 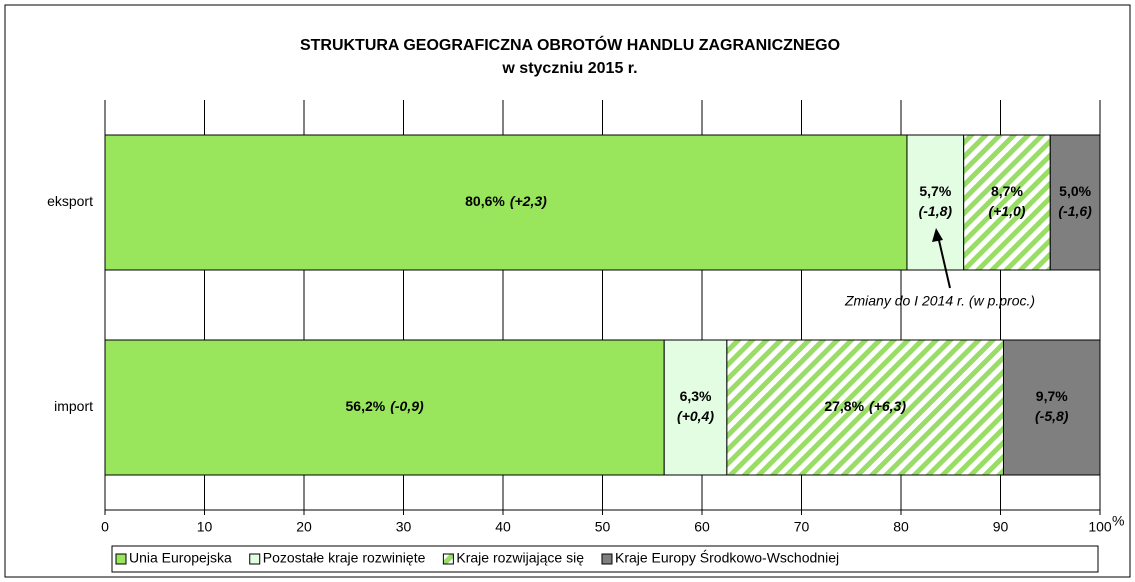 What do you see at coordinates (1100, 527) in the screenshot?
I see `x-tick-label: 100` at bounding box center [1100, 527].